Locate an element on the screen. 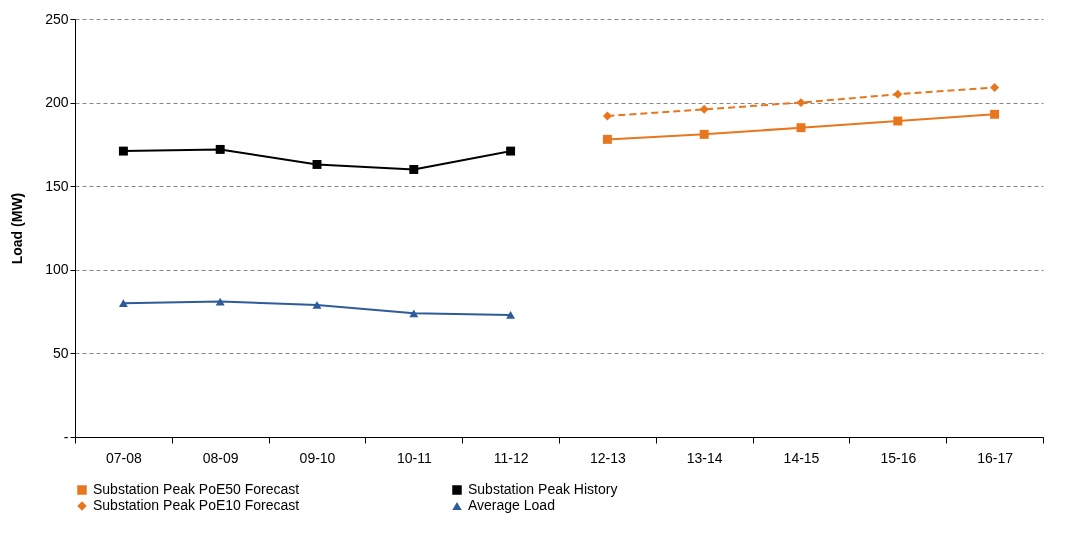 The width and height of the screenshot is (1076, 539). y-tick-label: 150 is located at coordinates (57, 185).